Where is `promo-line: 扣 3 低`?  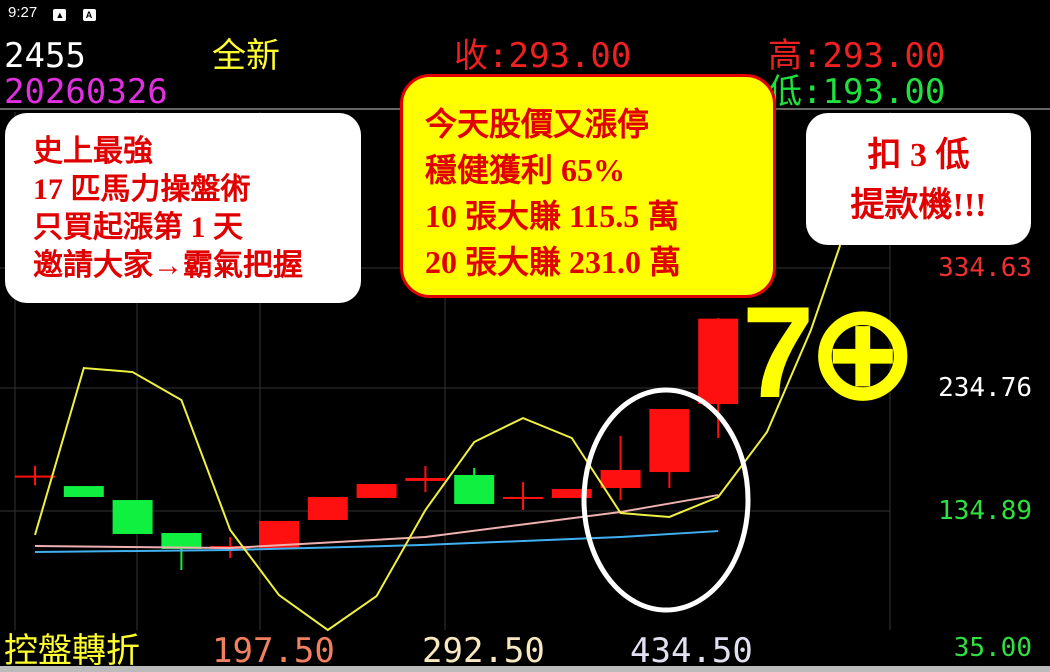 promo-line: 扣 3 低 is located at coordinates (918, 155).